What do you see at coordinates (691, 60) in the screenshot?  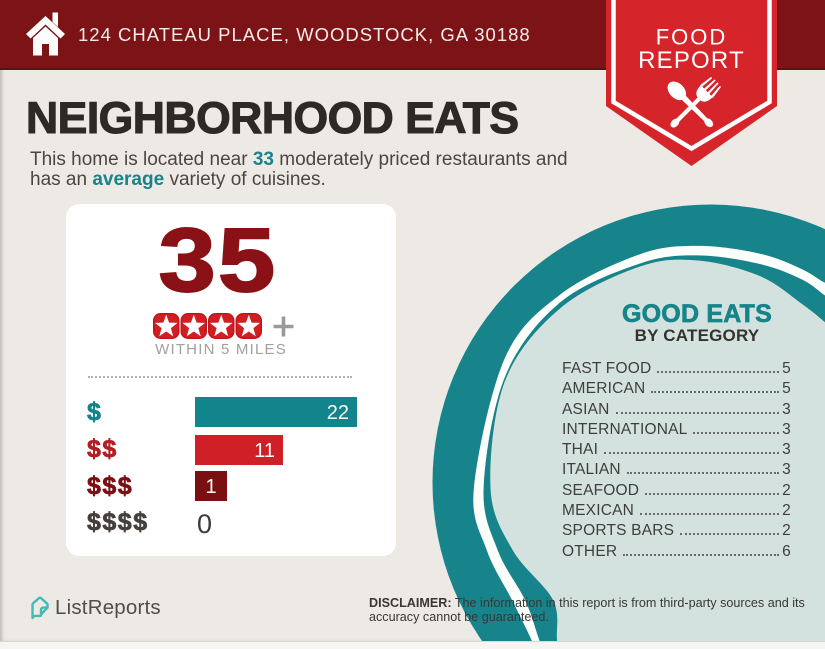 I see `svg-text: REPORT` at bounding box center [691, 60].